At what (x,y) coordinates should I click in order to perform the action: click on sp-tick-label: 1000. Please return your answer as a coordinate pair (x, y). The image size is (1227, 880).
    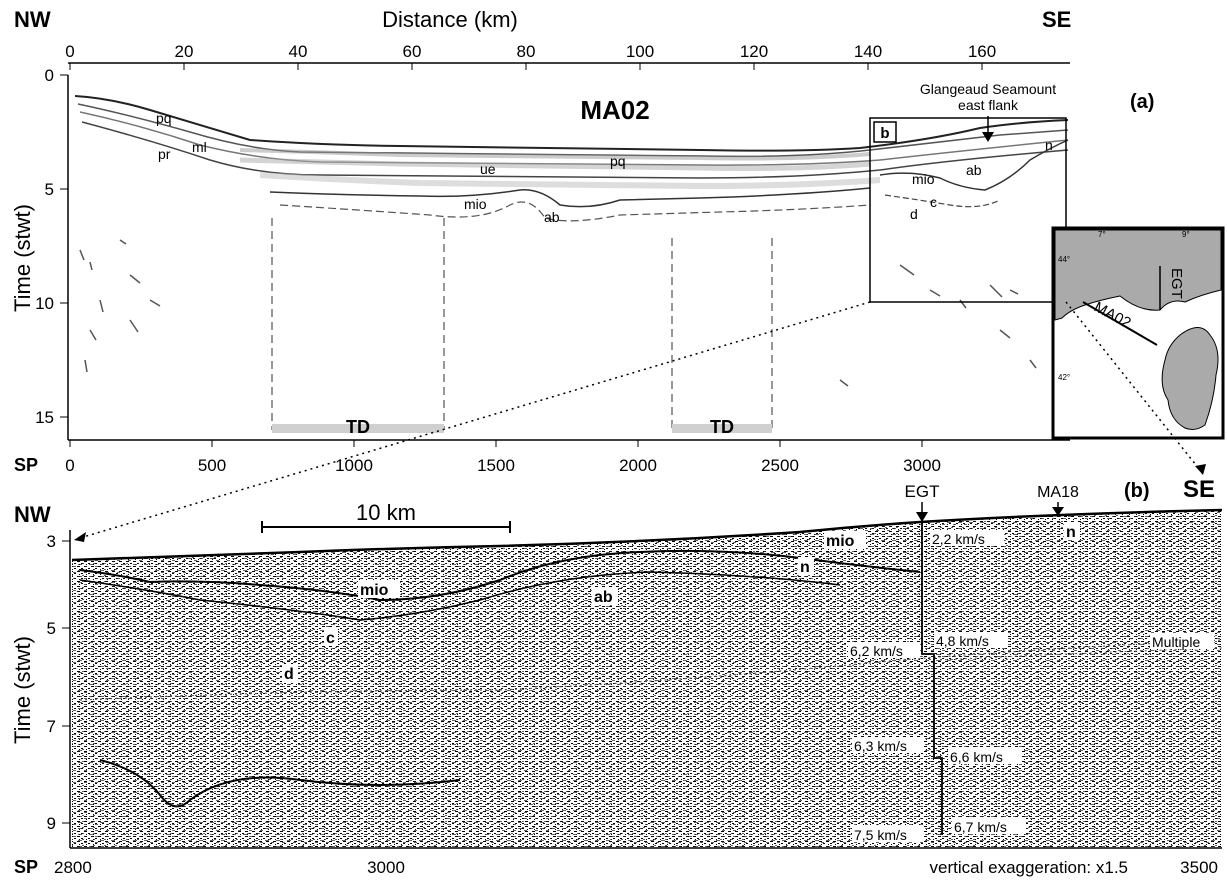
    Looking at the image, I should click on (354, 465).